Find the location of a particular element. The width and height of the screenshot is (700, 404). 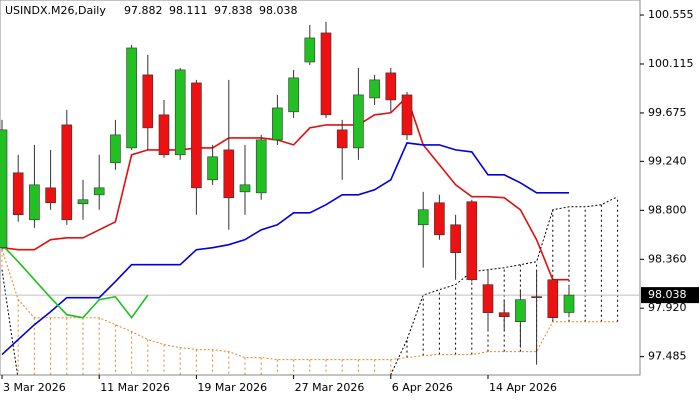

ohlc-high: 98.111 is located at coordinates (188, 10).